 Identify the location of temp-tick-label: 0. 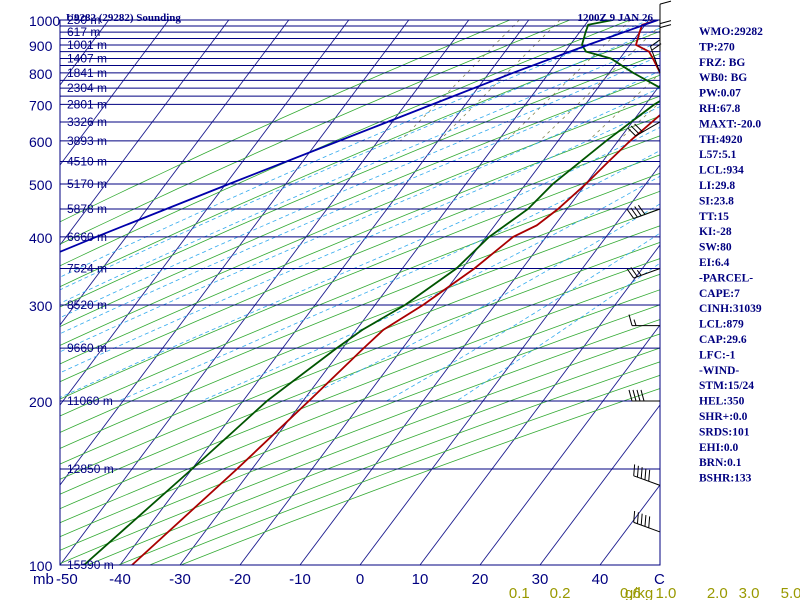
(360, 579).